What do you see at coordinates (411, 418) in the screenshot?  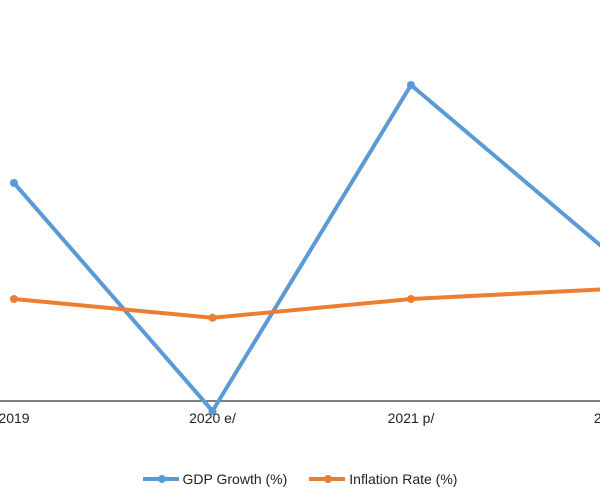 I see `x-tick-label: 2021 p/` at bounding box center [411, 418].